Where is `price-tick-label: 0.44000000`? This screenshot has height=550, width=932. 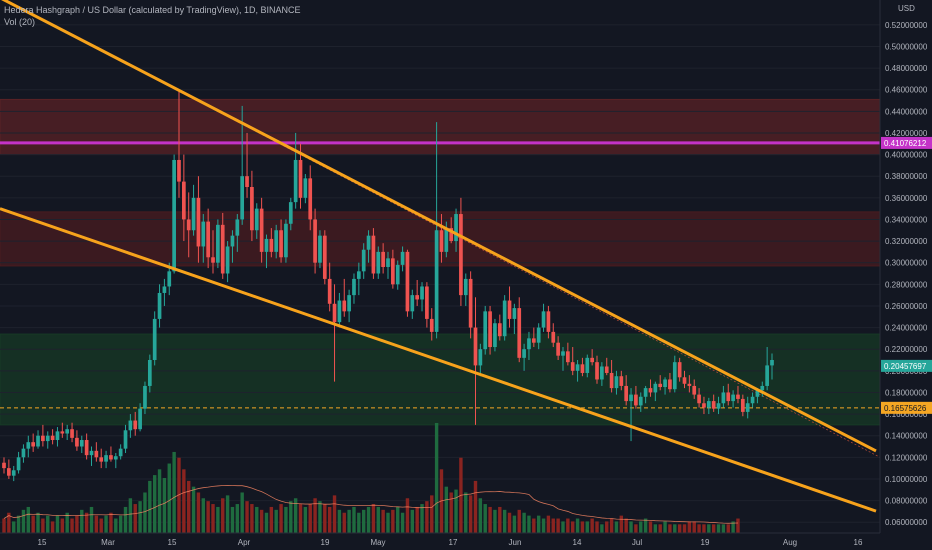
price-tick-label: 0.44000000 is located at coordinates (906, 111).